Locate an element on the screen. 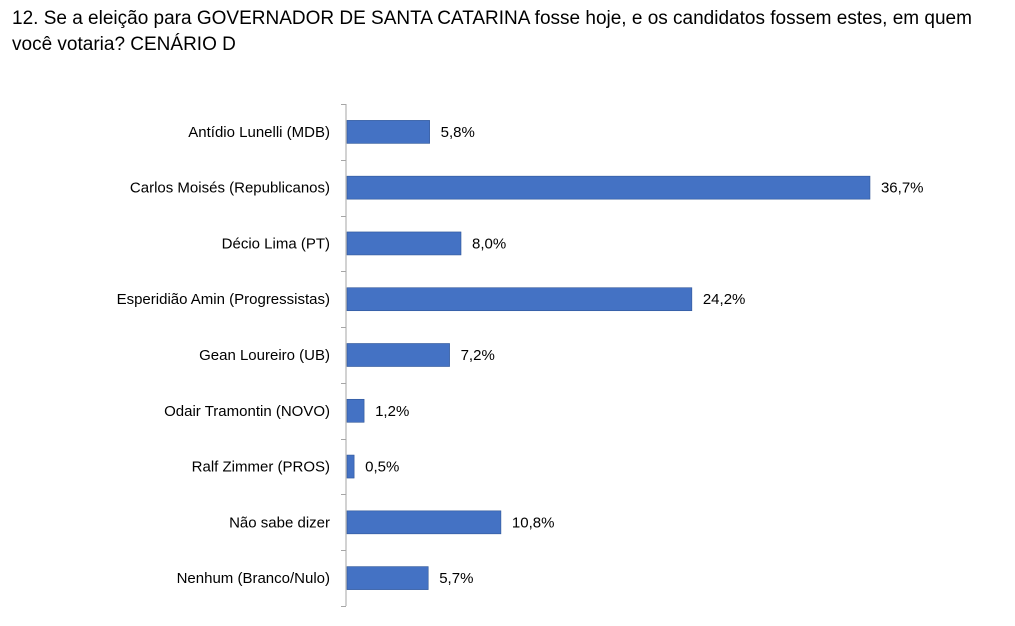 This screenshot has width=1015, height=626. category-label: Esperidião Amin (Progressistas) is located at coordinates (223, 299).